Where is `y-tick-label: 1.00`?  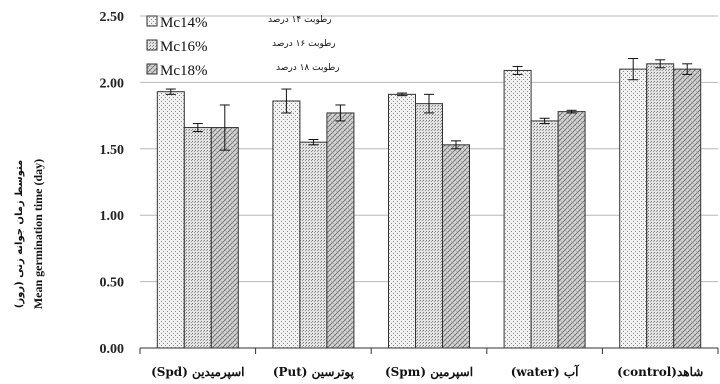 y-tick-label: 1.00 is located at coordinates (112, 216).